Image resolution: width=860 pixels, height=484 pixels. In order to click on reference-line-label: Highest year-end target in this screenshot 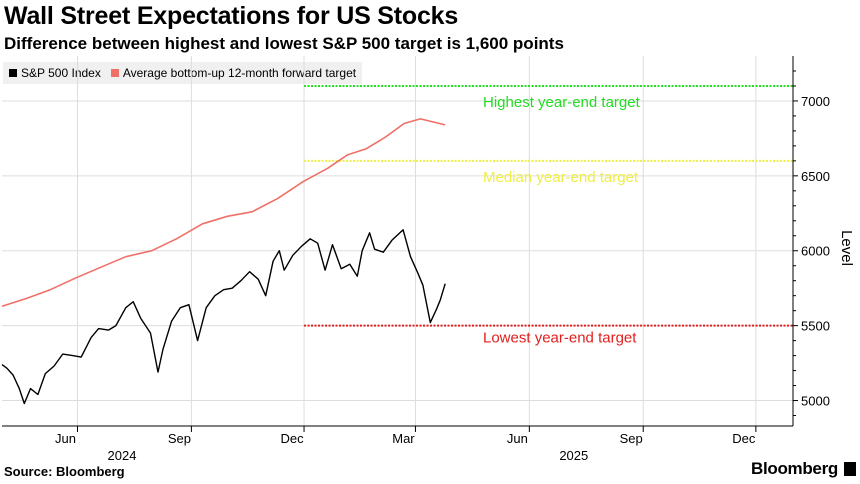, I will do `click(562, 102)`.